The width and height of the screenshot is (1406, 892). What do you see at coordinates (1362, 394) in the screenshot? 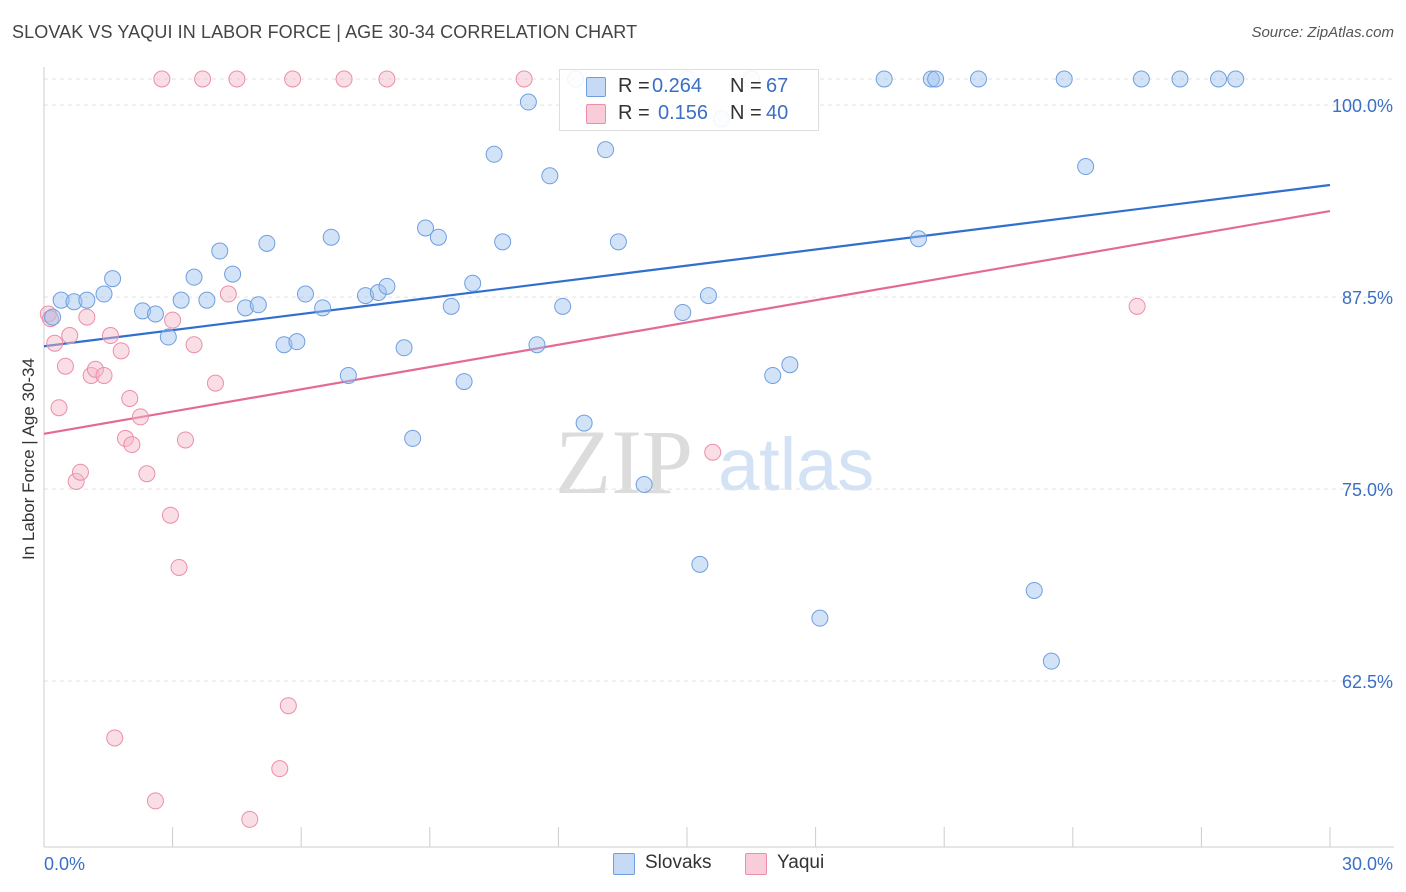
I see `y-tick-labels: 100.0% 87.5% 75.0% 62.5%` at bounding box center [1362, 394].